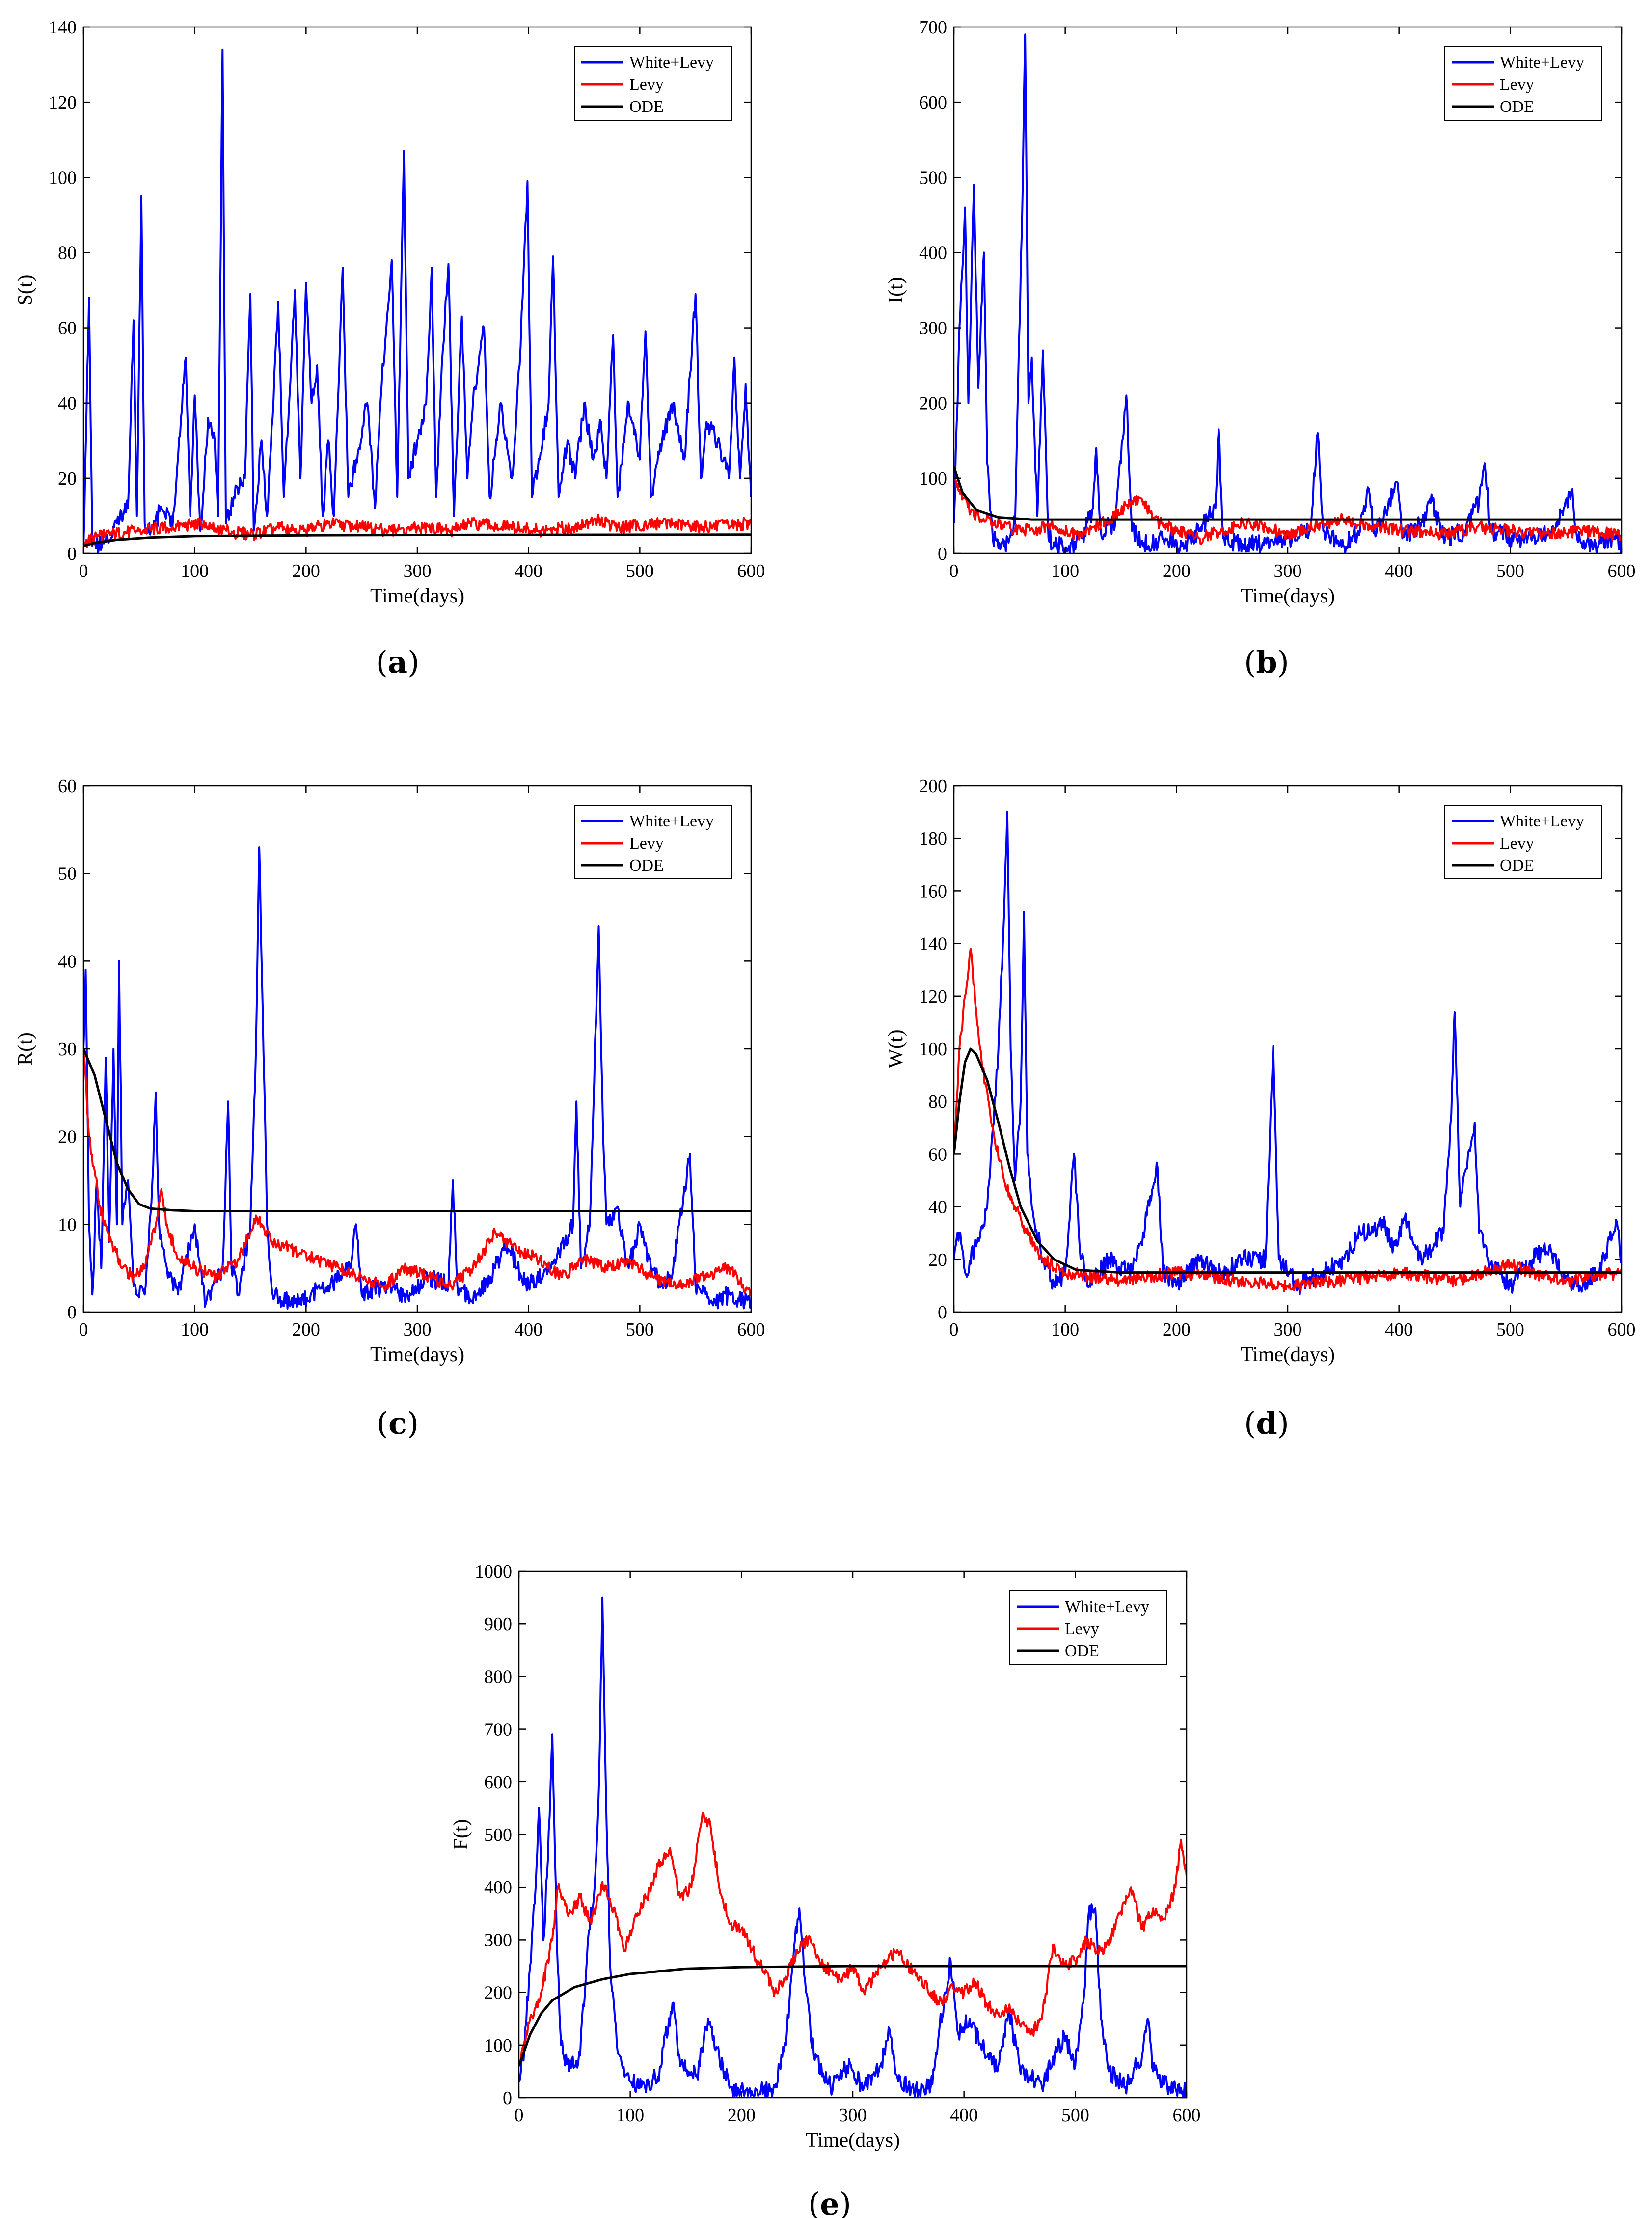 The image size is (1652, 2218). Describe the element at coordinates (498, 1677) in the screenshot. I see `y-tick-label: 800` at that location.